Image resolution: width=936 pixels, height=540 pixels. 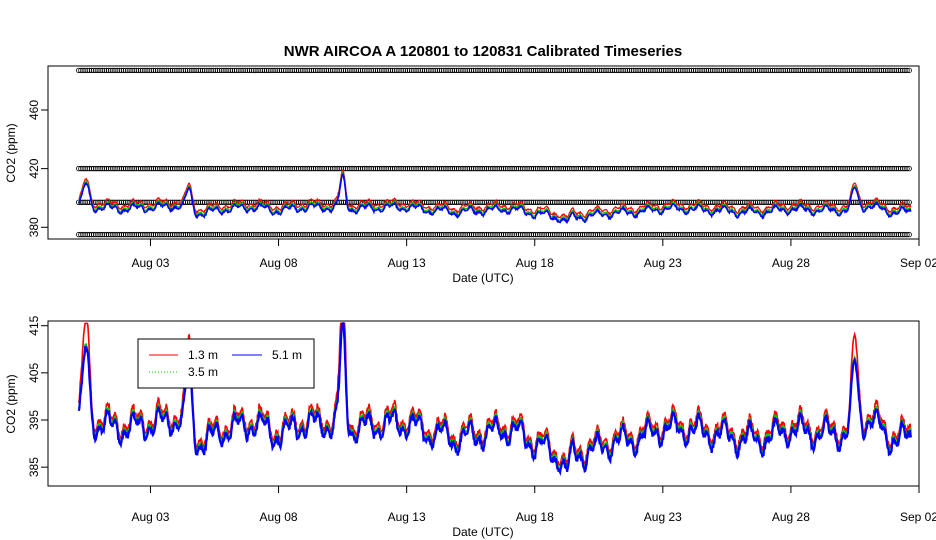 What do you see at coordinates (34, 420) in the screenshot?
I see `y-tick-label: 395` at bounding box center [34, 420].